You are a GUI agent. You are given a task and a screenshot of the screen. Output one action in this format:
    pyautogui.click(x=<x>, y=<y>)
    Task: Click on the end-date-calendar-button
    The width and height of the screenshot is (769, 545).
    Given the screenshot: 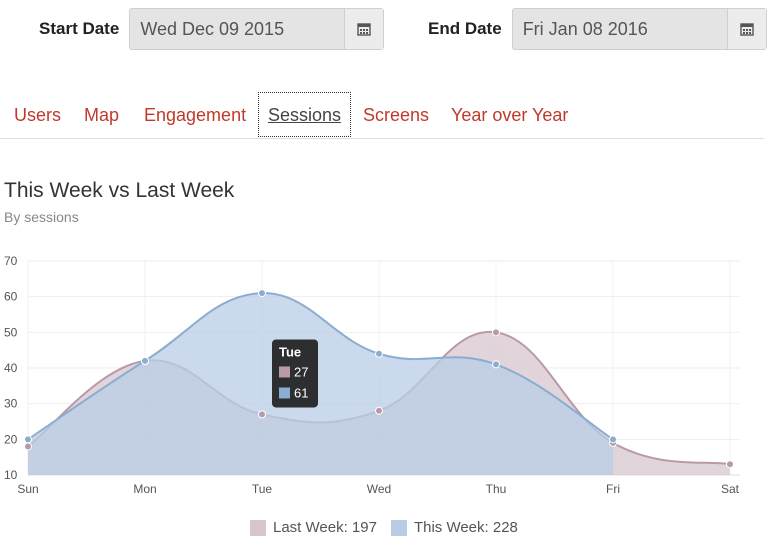 What is the action you would take?
    pyautogui.click(x=746, y=29)
    